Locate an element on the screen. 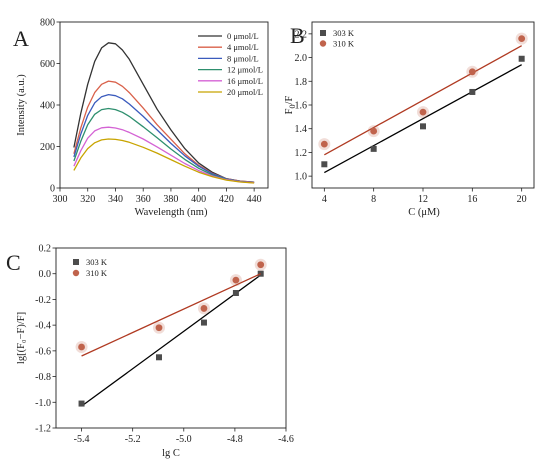  x-axis-label: Wavelength (nm) is located at coordinates (171, 212).